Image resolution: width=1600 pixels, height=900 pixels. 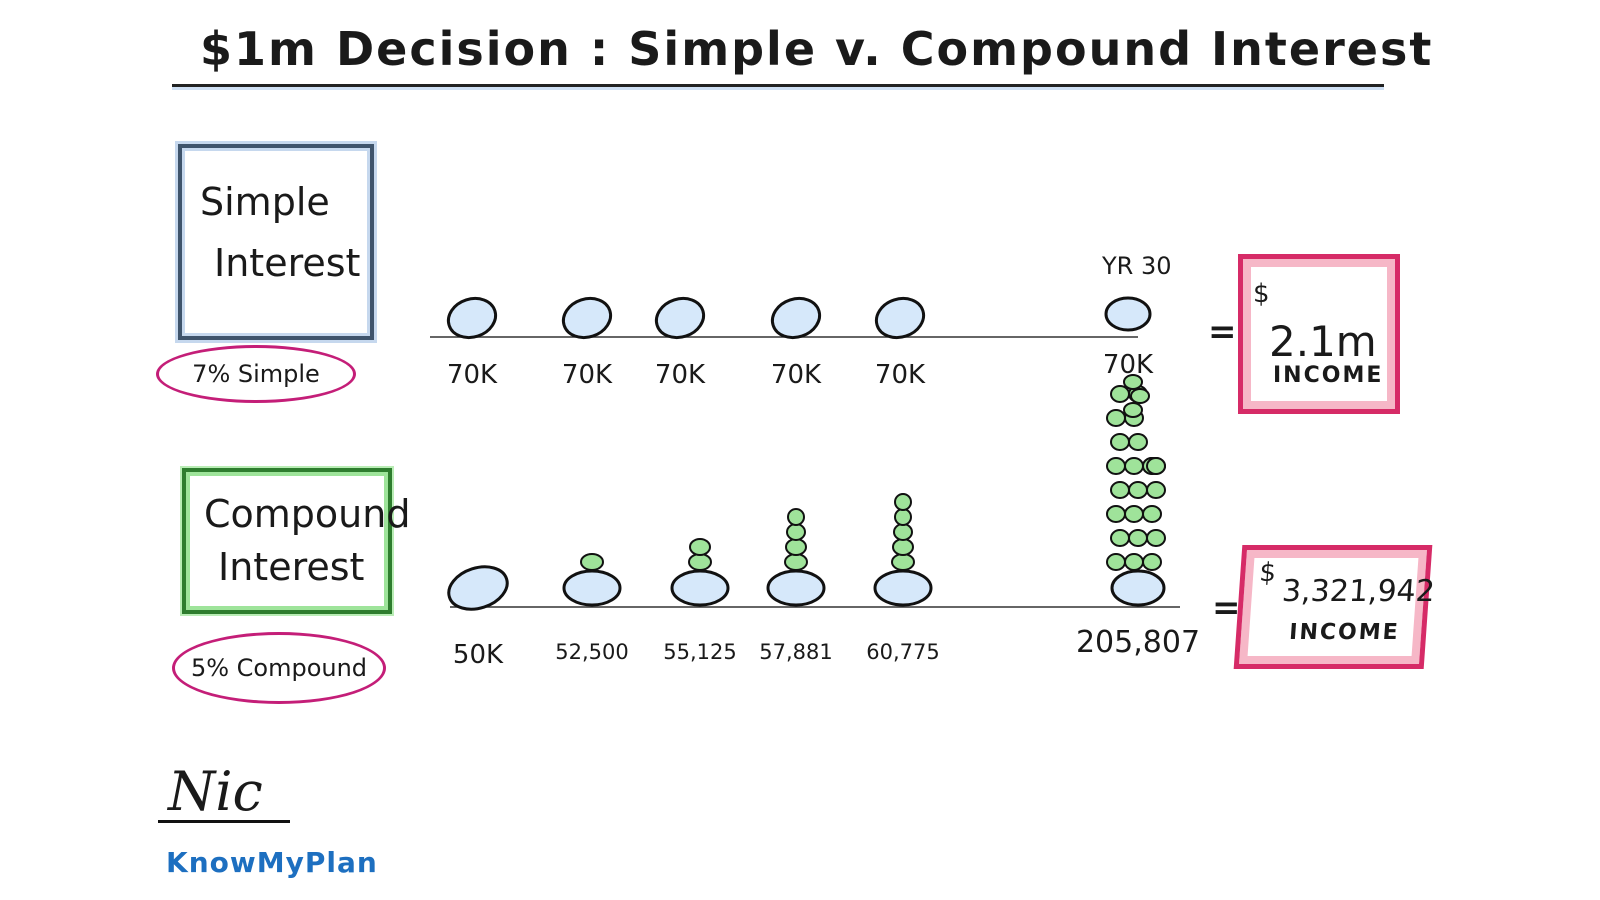 What do you see at coordinates (813, 492) in the screenshot?
I see `compound-coins-group` at bounding box center [813, 492].